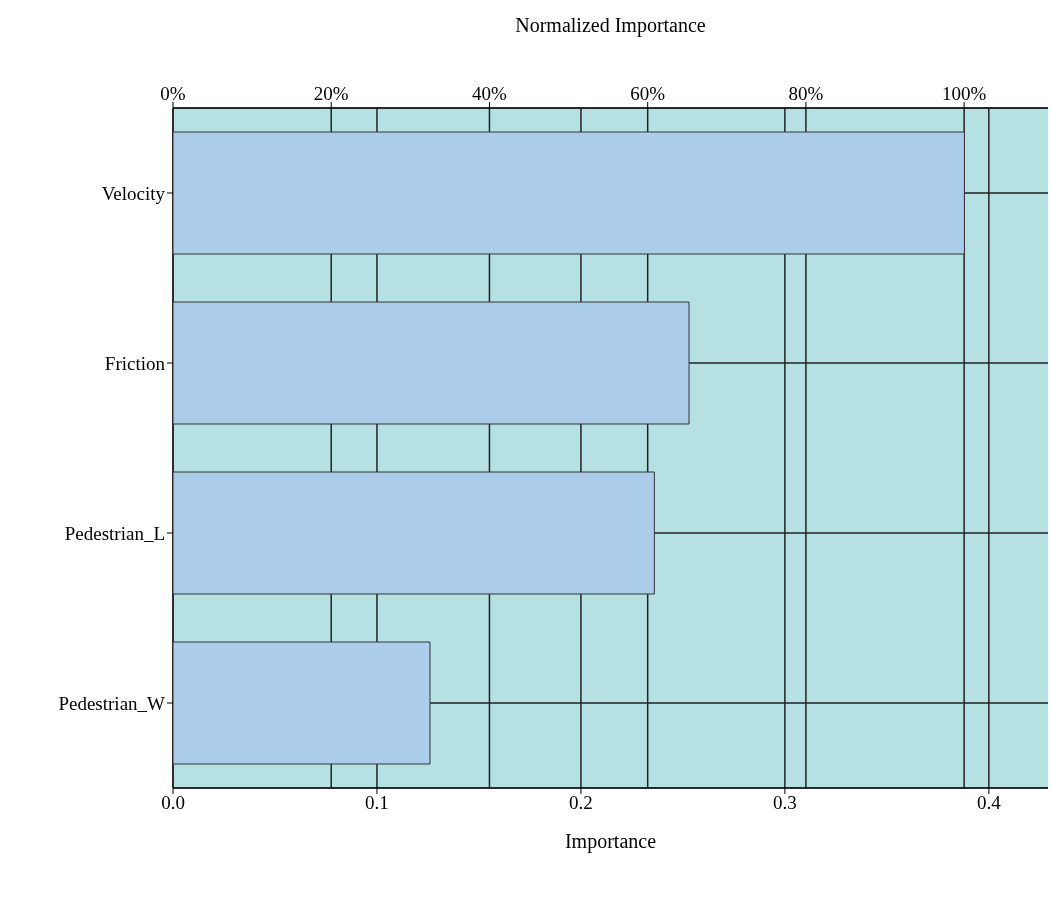  Describe the element at coordinates (581, 803) in the screenshot. I see `x-tick-label: 0.2` at that location.